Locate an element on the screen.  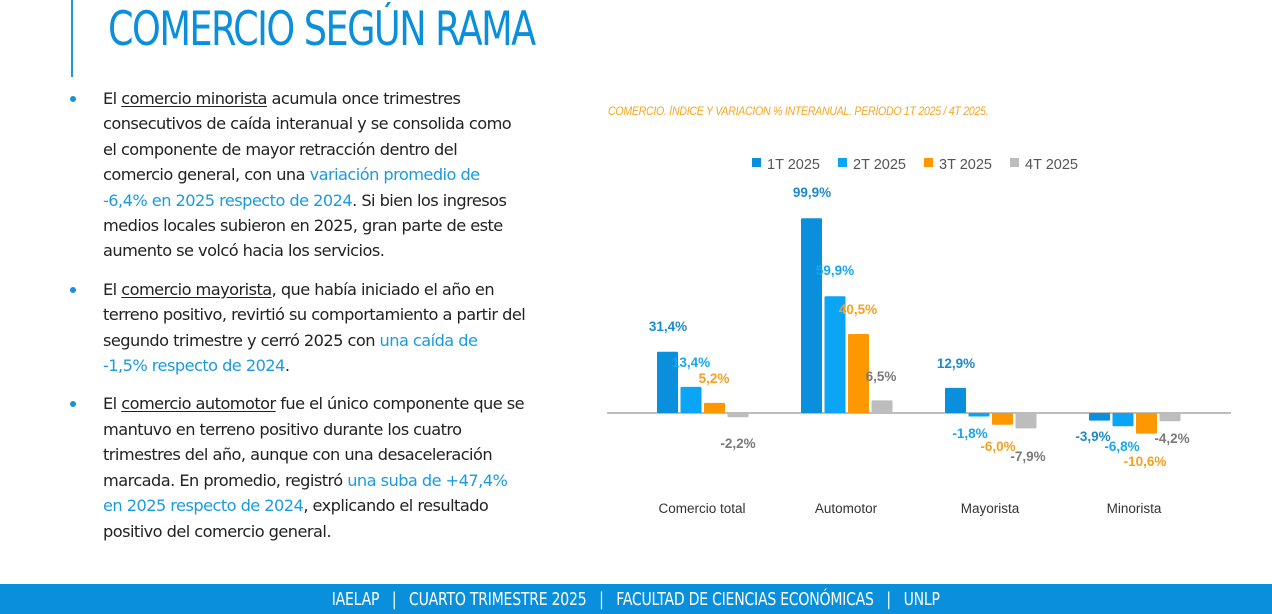
data-label: -7,9% is located at coordinates (1027, 456).